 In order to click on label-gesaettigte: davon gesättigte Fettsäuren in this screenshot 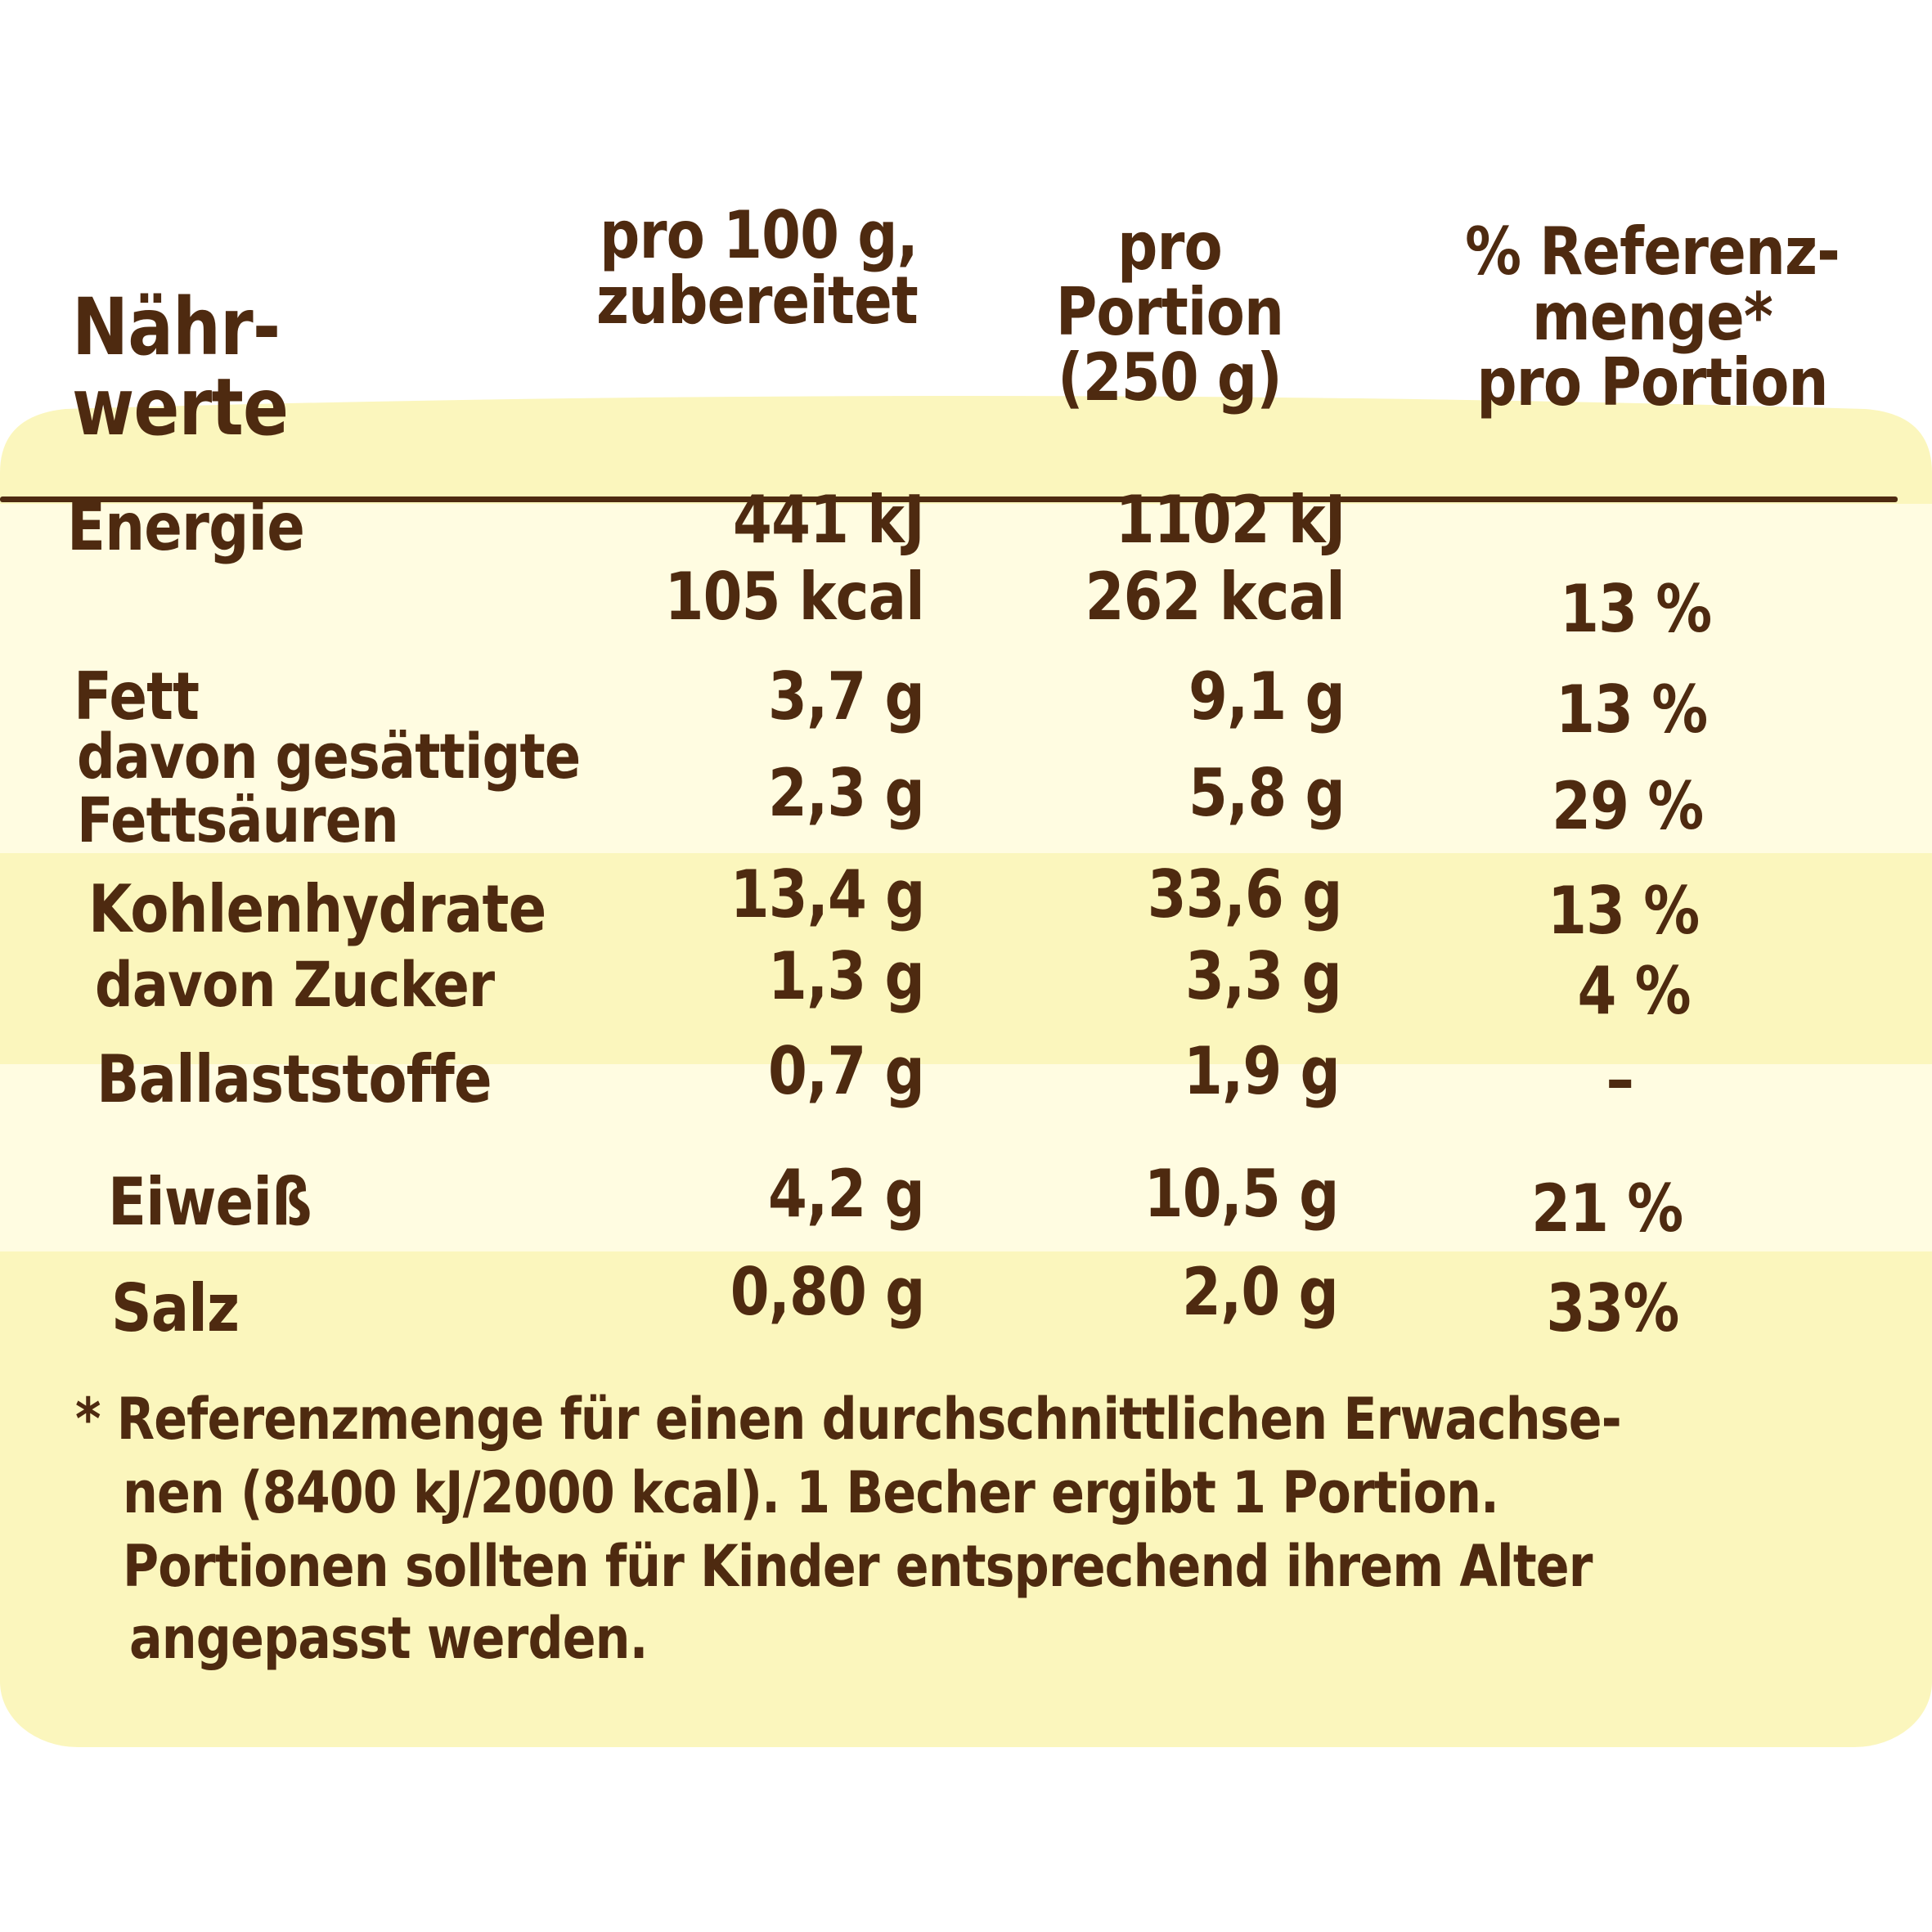, I will do `click(329, 788)`.